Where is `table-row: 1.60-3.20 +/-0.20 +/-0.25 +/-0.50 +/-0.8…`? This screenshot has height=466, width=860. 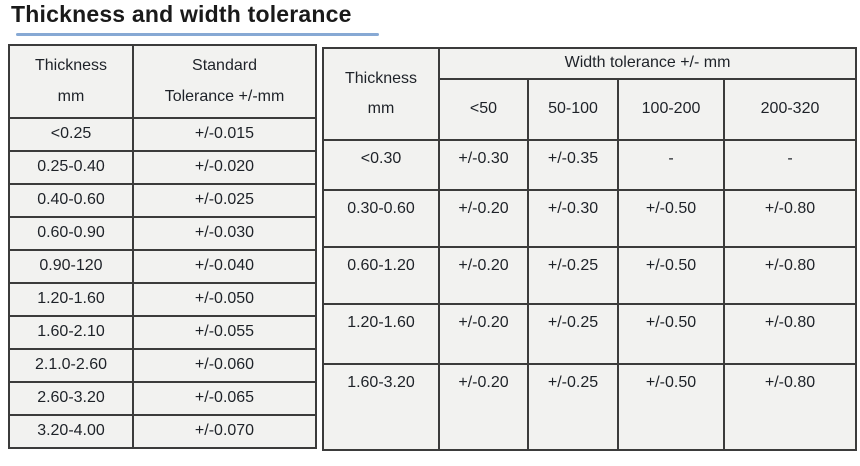 table-row: 1.60-3.20 +/-0.20 +/-0.25 +/-0.50 +/-0.8… is located at coordinates (590, 407).